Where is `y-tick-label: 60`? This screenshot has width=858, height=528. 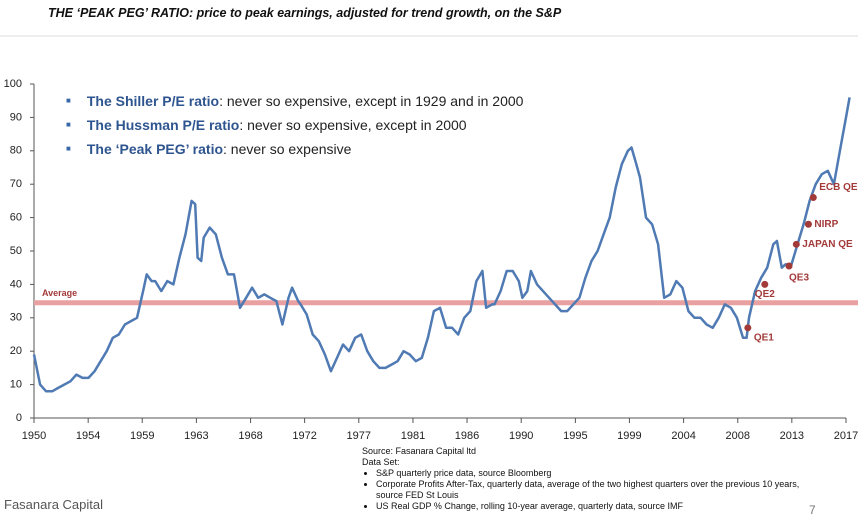 y-tick-label: 60 is located at coordinates (16, 218).